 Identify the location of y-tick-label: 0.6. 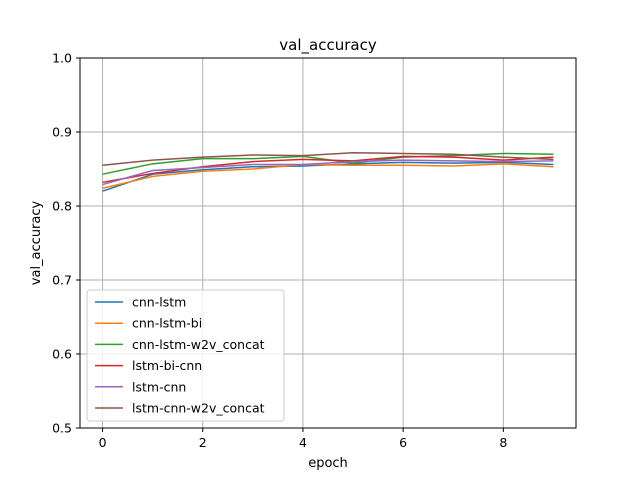
(62, 354).